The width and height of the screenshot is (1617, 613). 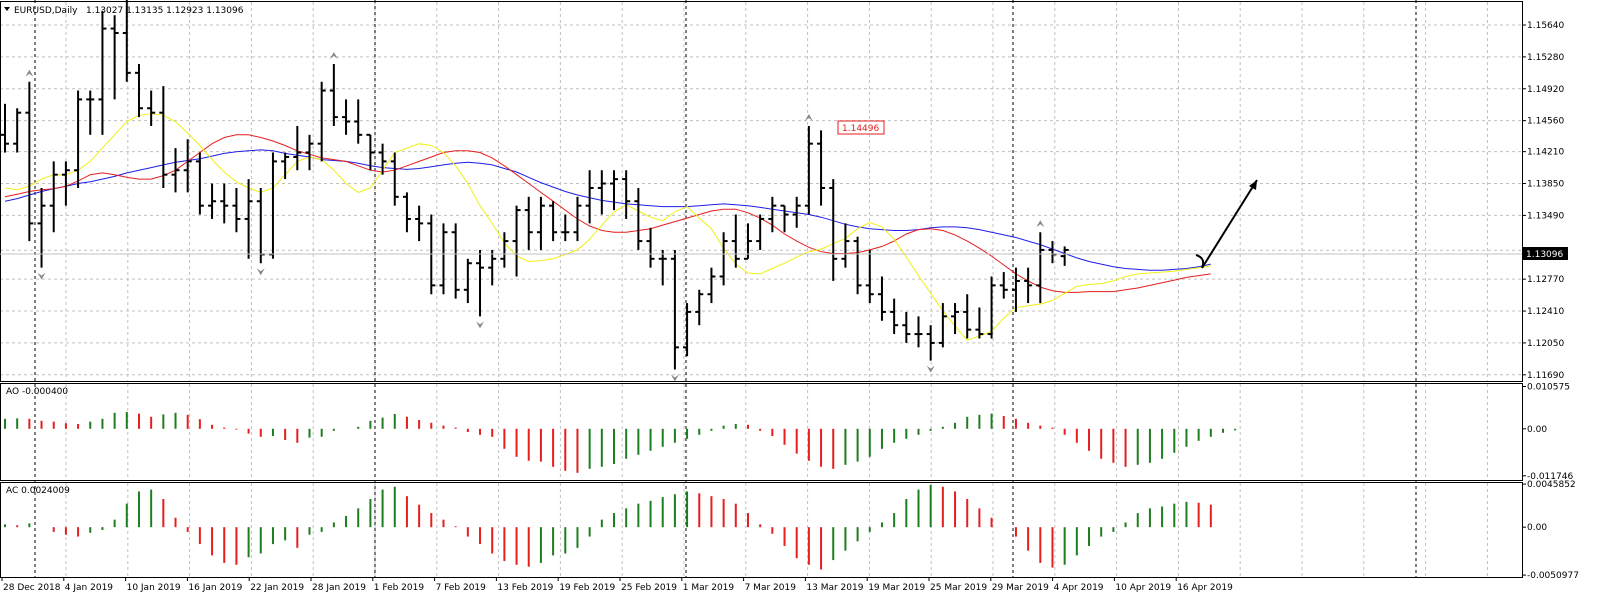 I want to click on price-scale-label: 1.12410, so click(x=1545, y=312).